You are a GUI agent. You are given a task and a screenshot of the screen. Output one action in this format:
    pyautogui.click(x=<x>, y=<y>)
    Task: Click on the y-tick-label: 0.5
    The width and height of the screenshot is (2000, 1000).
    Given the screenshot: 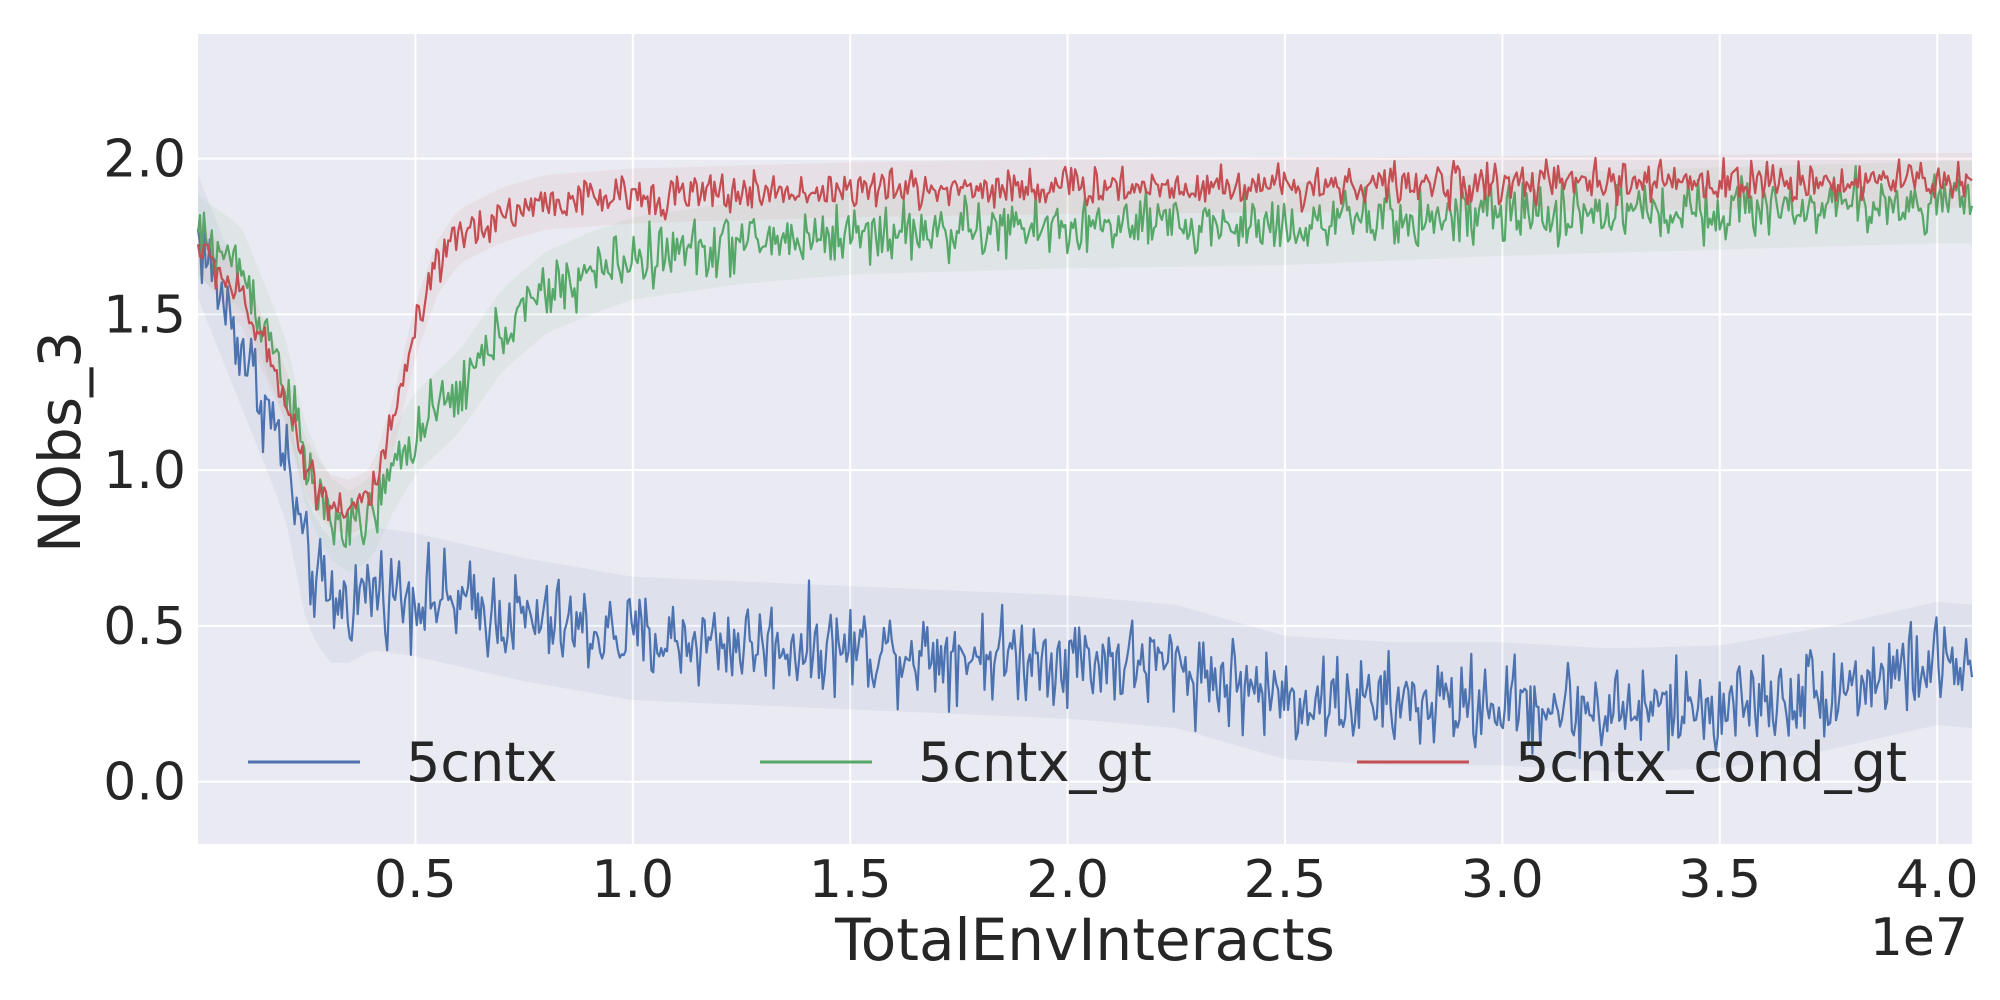 What is the action you would take?
    pyautogui.click(x=144, y=627)
    